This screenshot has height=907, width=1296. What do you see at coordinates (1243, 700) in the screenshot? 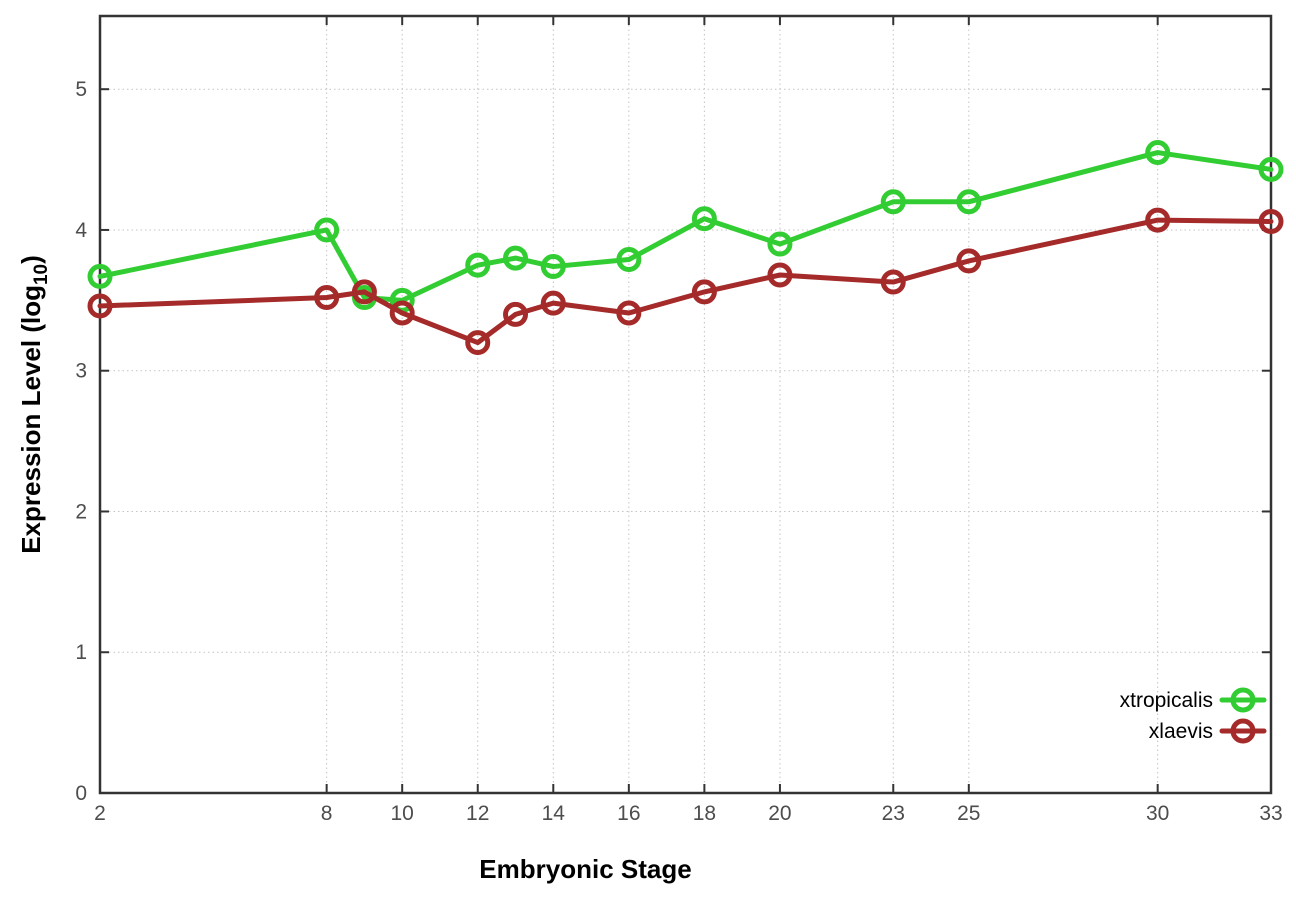
I see `legend-marker-icon-xtropicalis` at bounding box center [1243, 700].